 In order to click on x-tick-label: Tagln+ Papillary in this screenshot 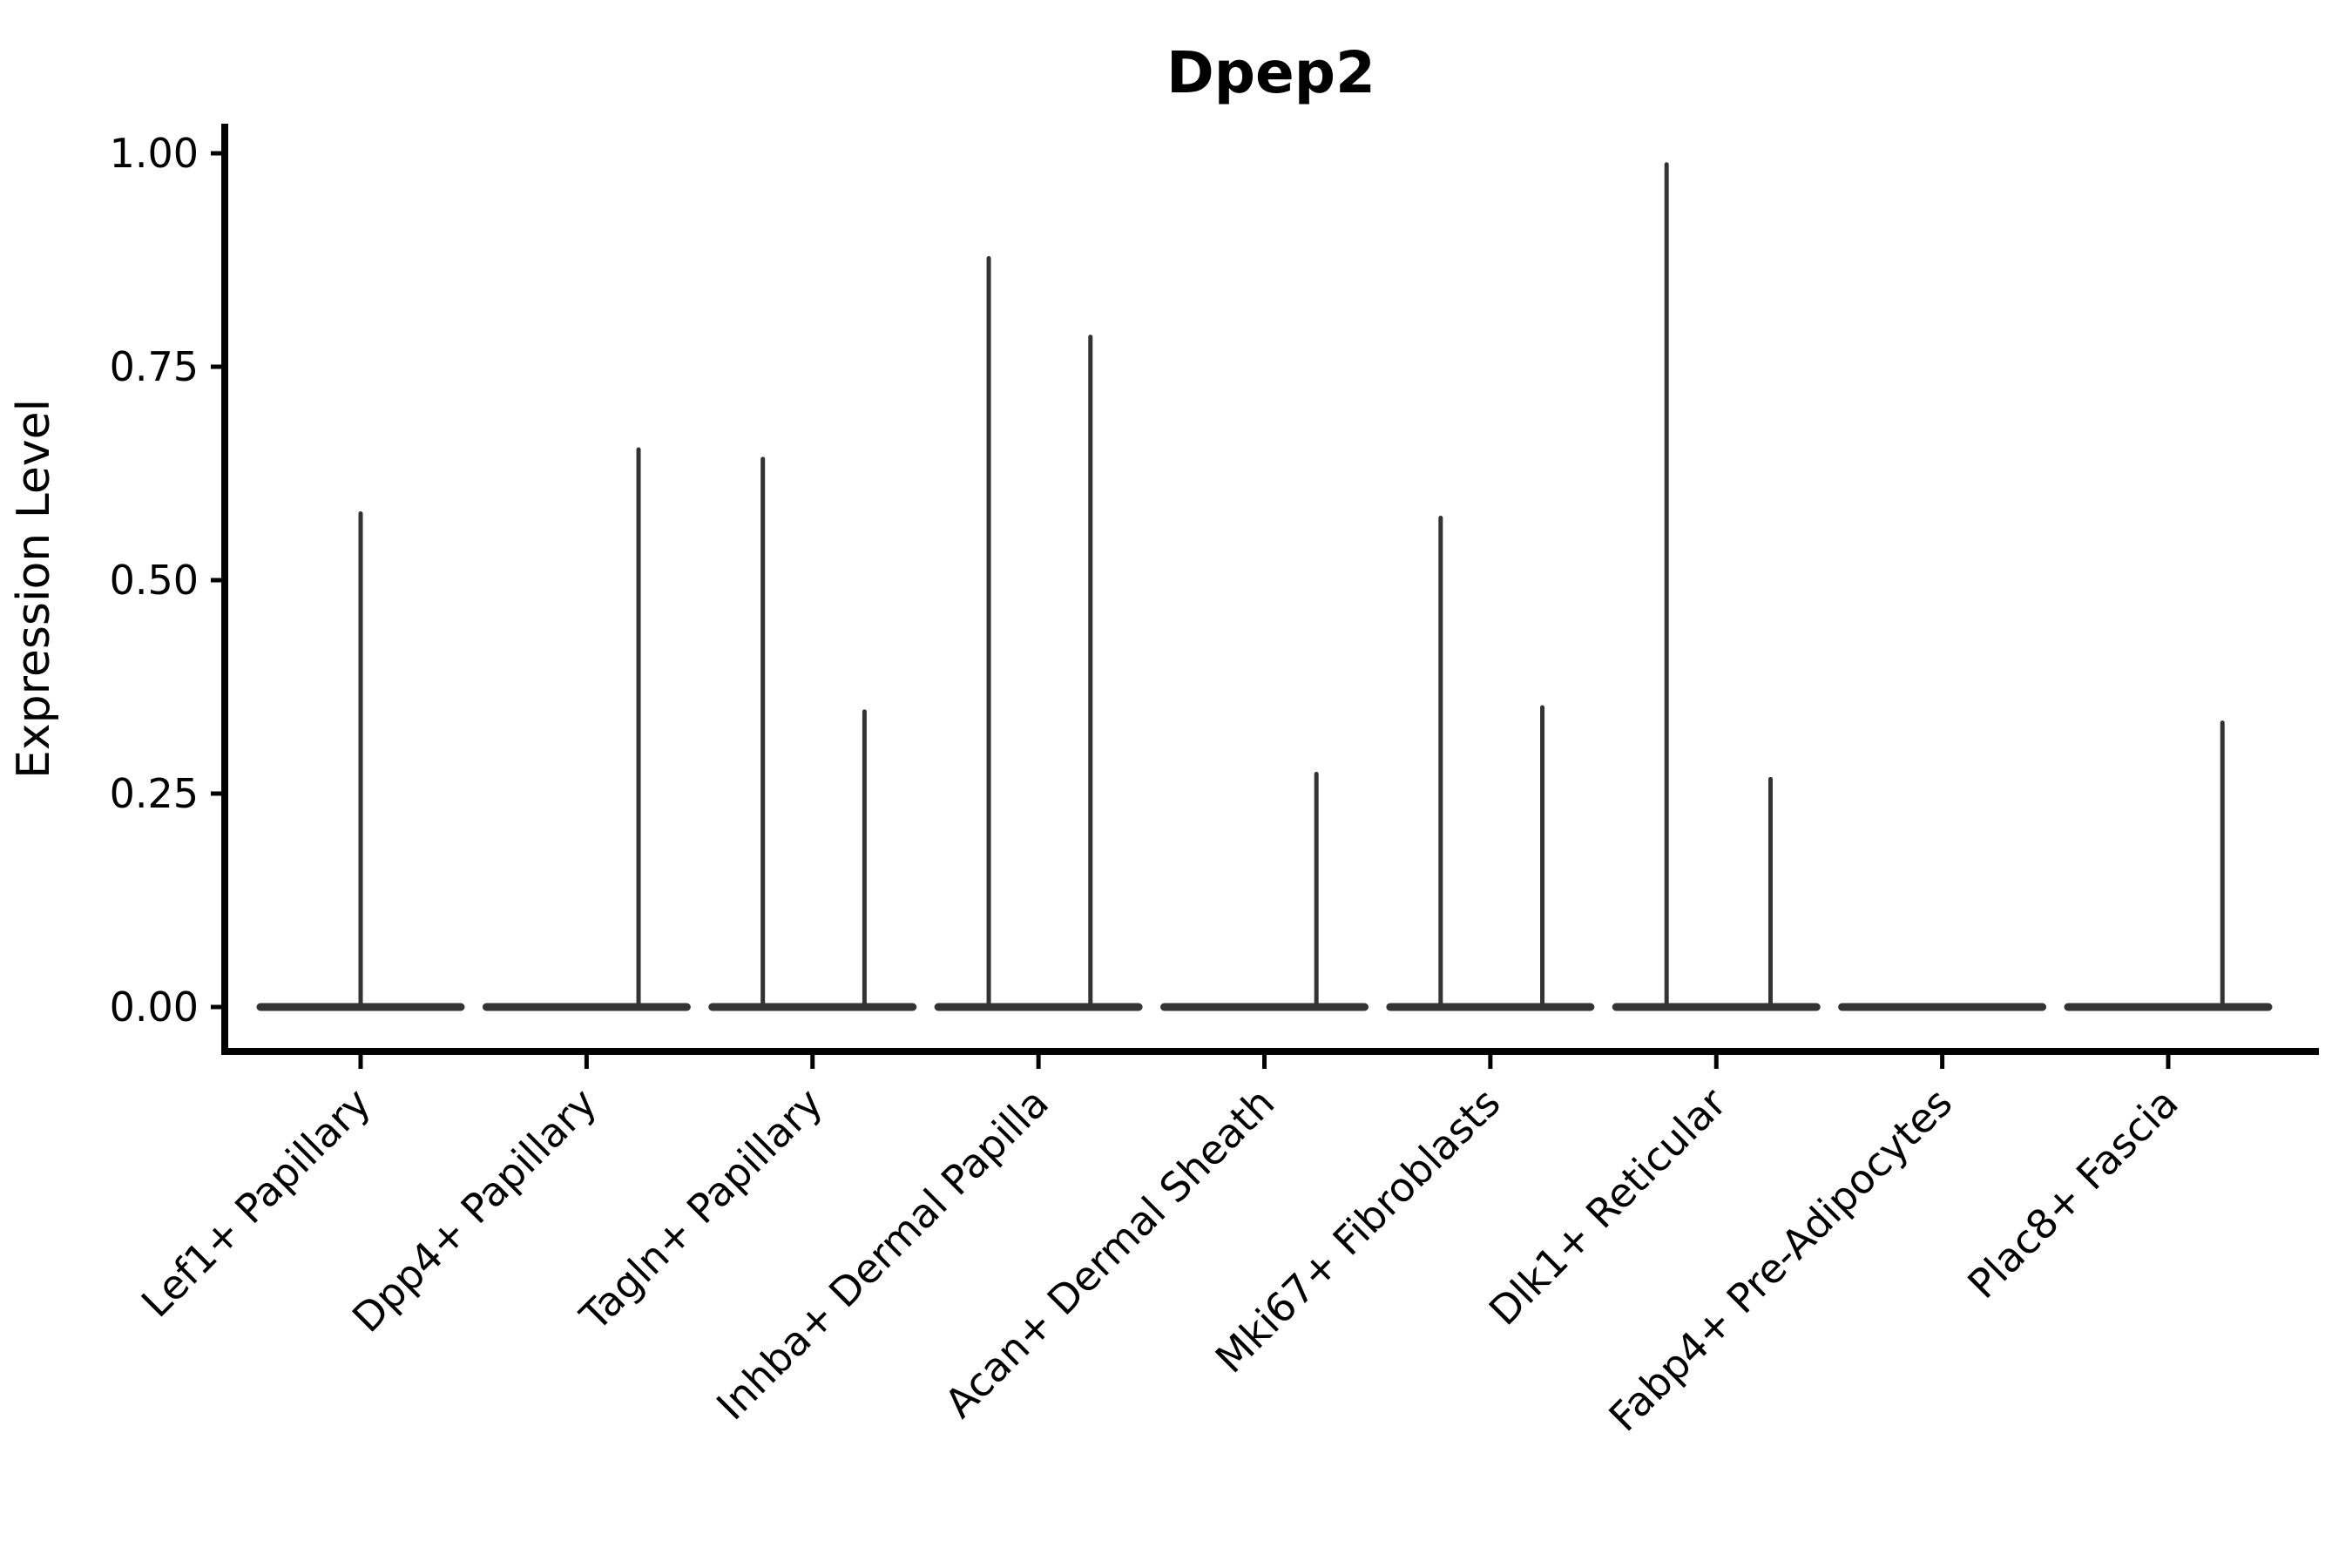, I will do `click(702, 1210)`.